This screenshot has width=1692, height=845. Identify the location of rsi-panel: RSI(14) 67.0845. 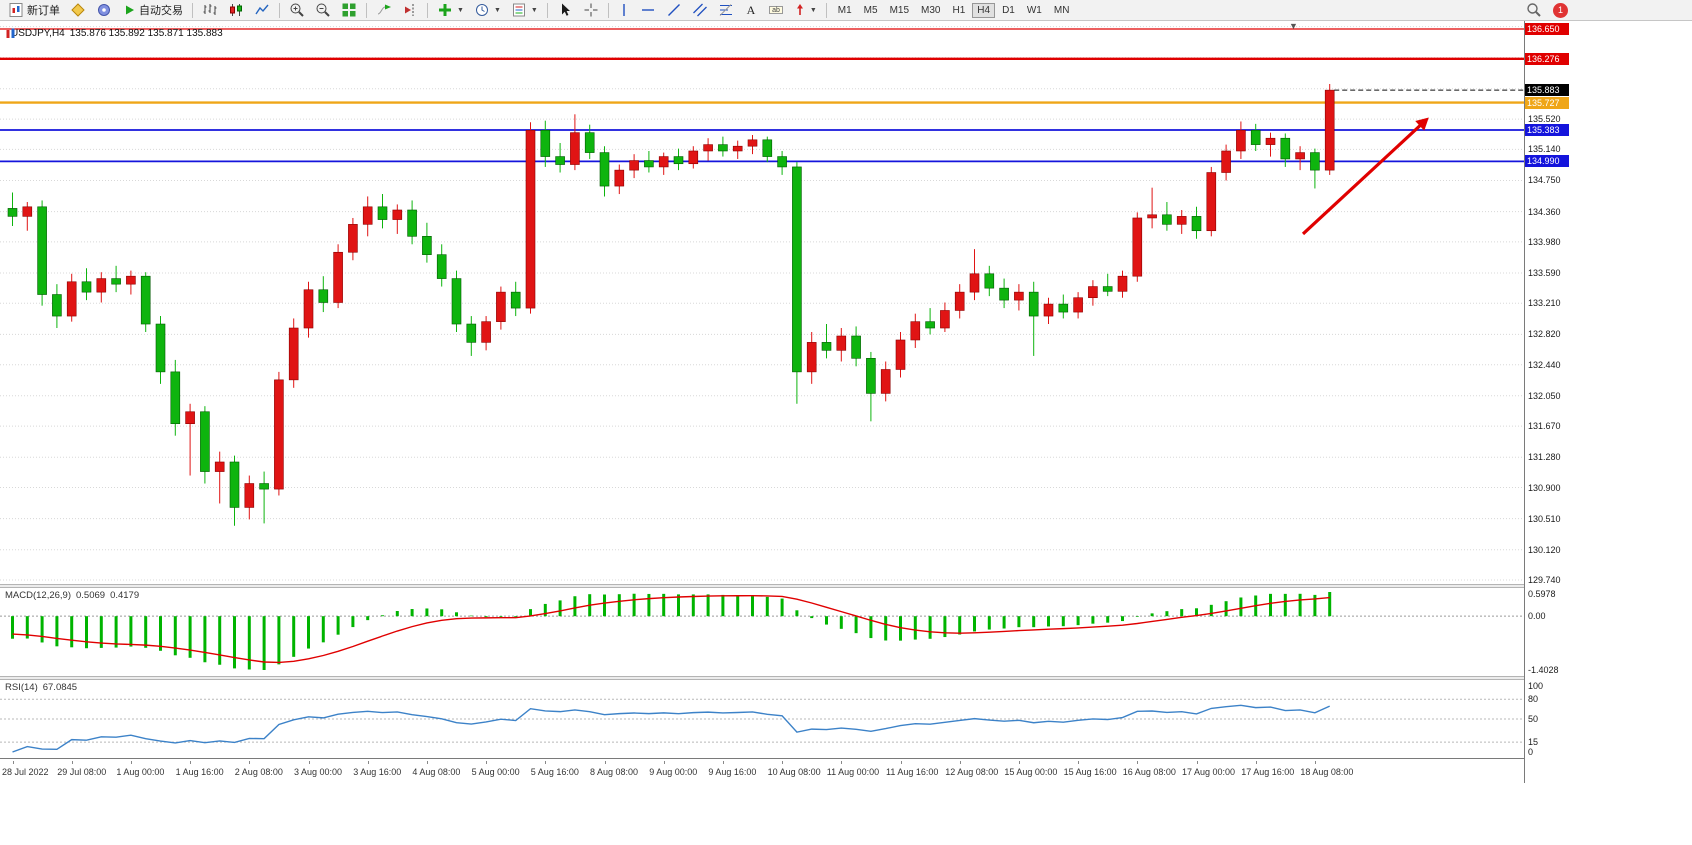
(762, 719).